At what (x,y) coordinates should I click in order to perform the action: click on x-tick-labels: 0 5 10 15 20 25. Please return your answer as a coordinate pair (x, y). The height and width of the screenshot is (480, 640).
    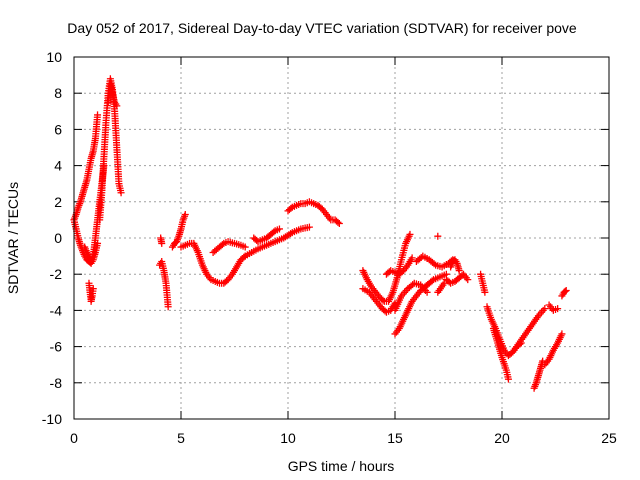
    Looking at the image, I should click on (343, 438).